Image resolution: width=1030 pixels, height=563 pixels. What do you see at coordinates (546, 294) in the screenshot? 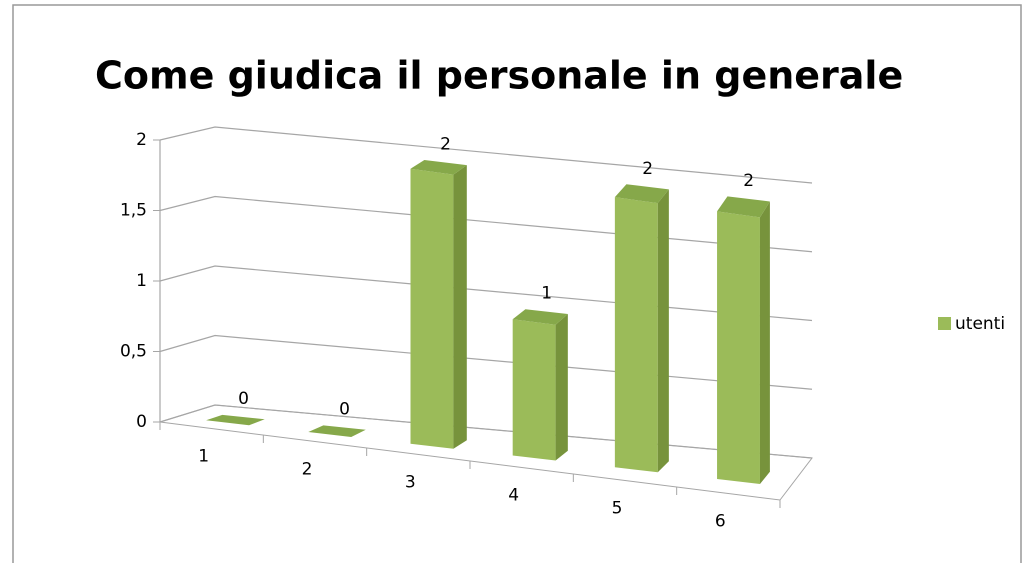
I see `data-label: 1` at bounding box center [546, 294].